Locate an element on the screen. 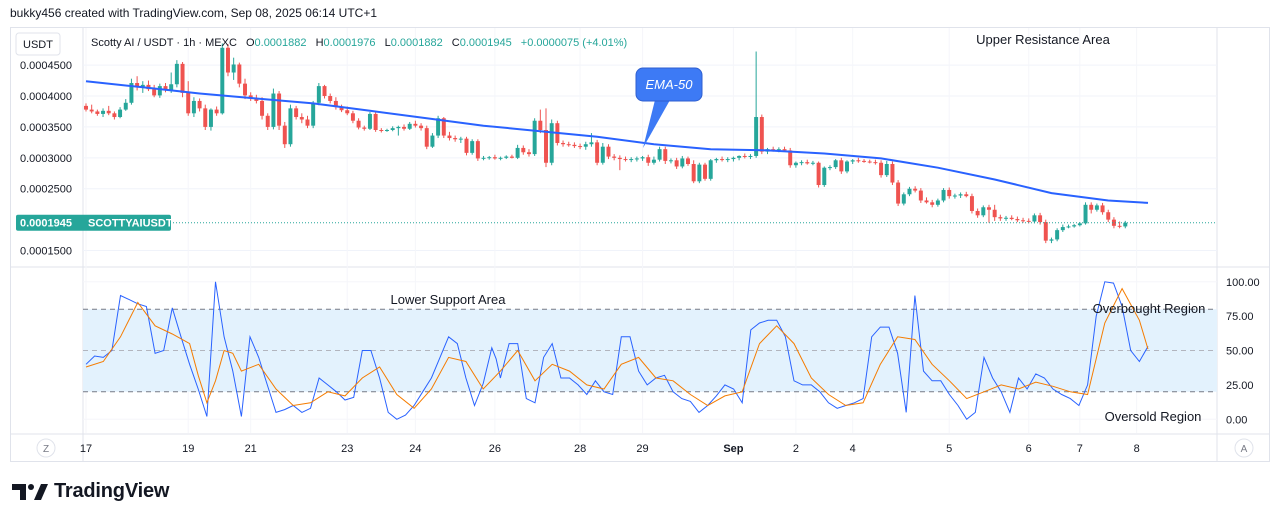  brand-name: TradingView is located at coordinates (112, 491).